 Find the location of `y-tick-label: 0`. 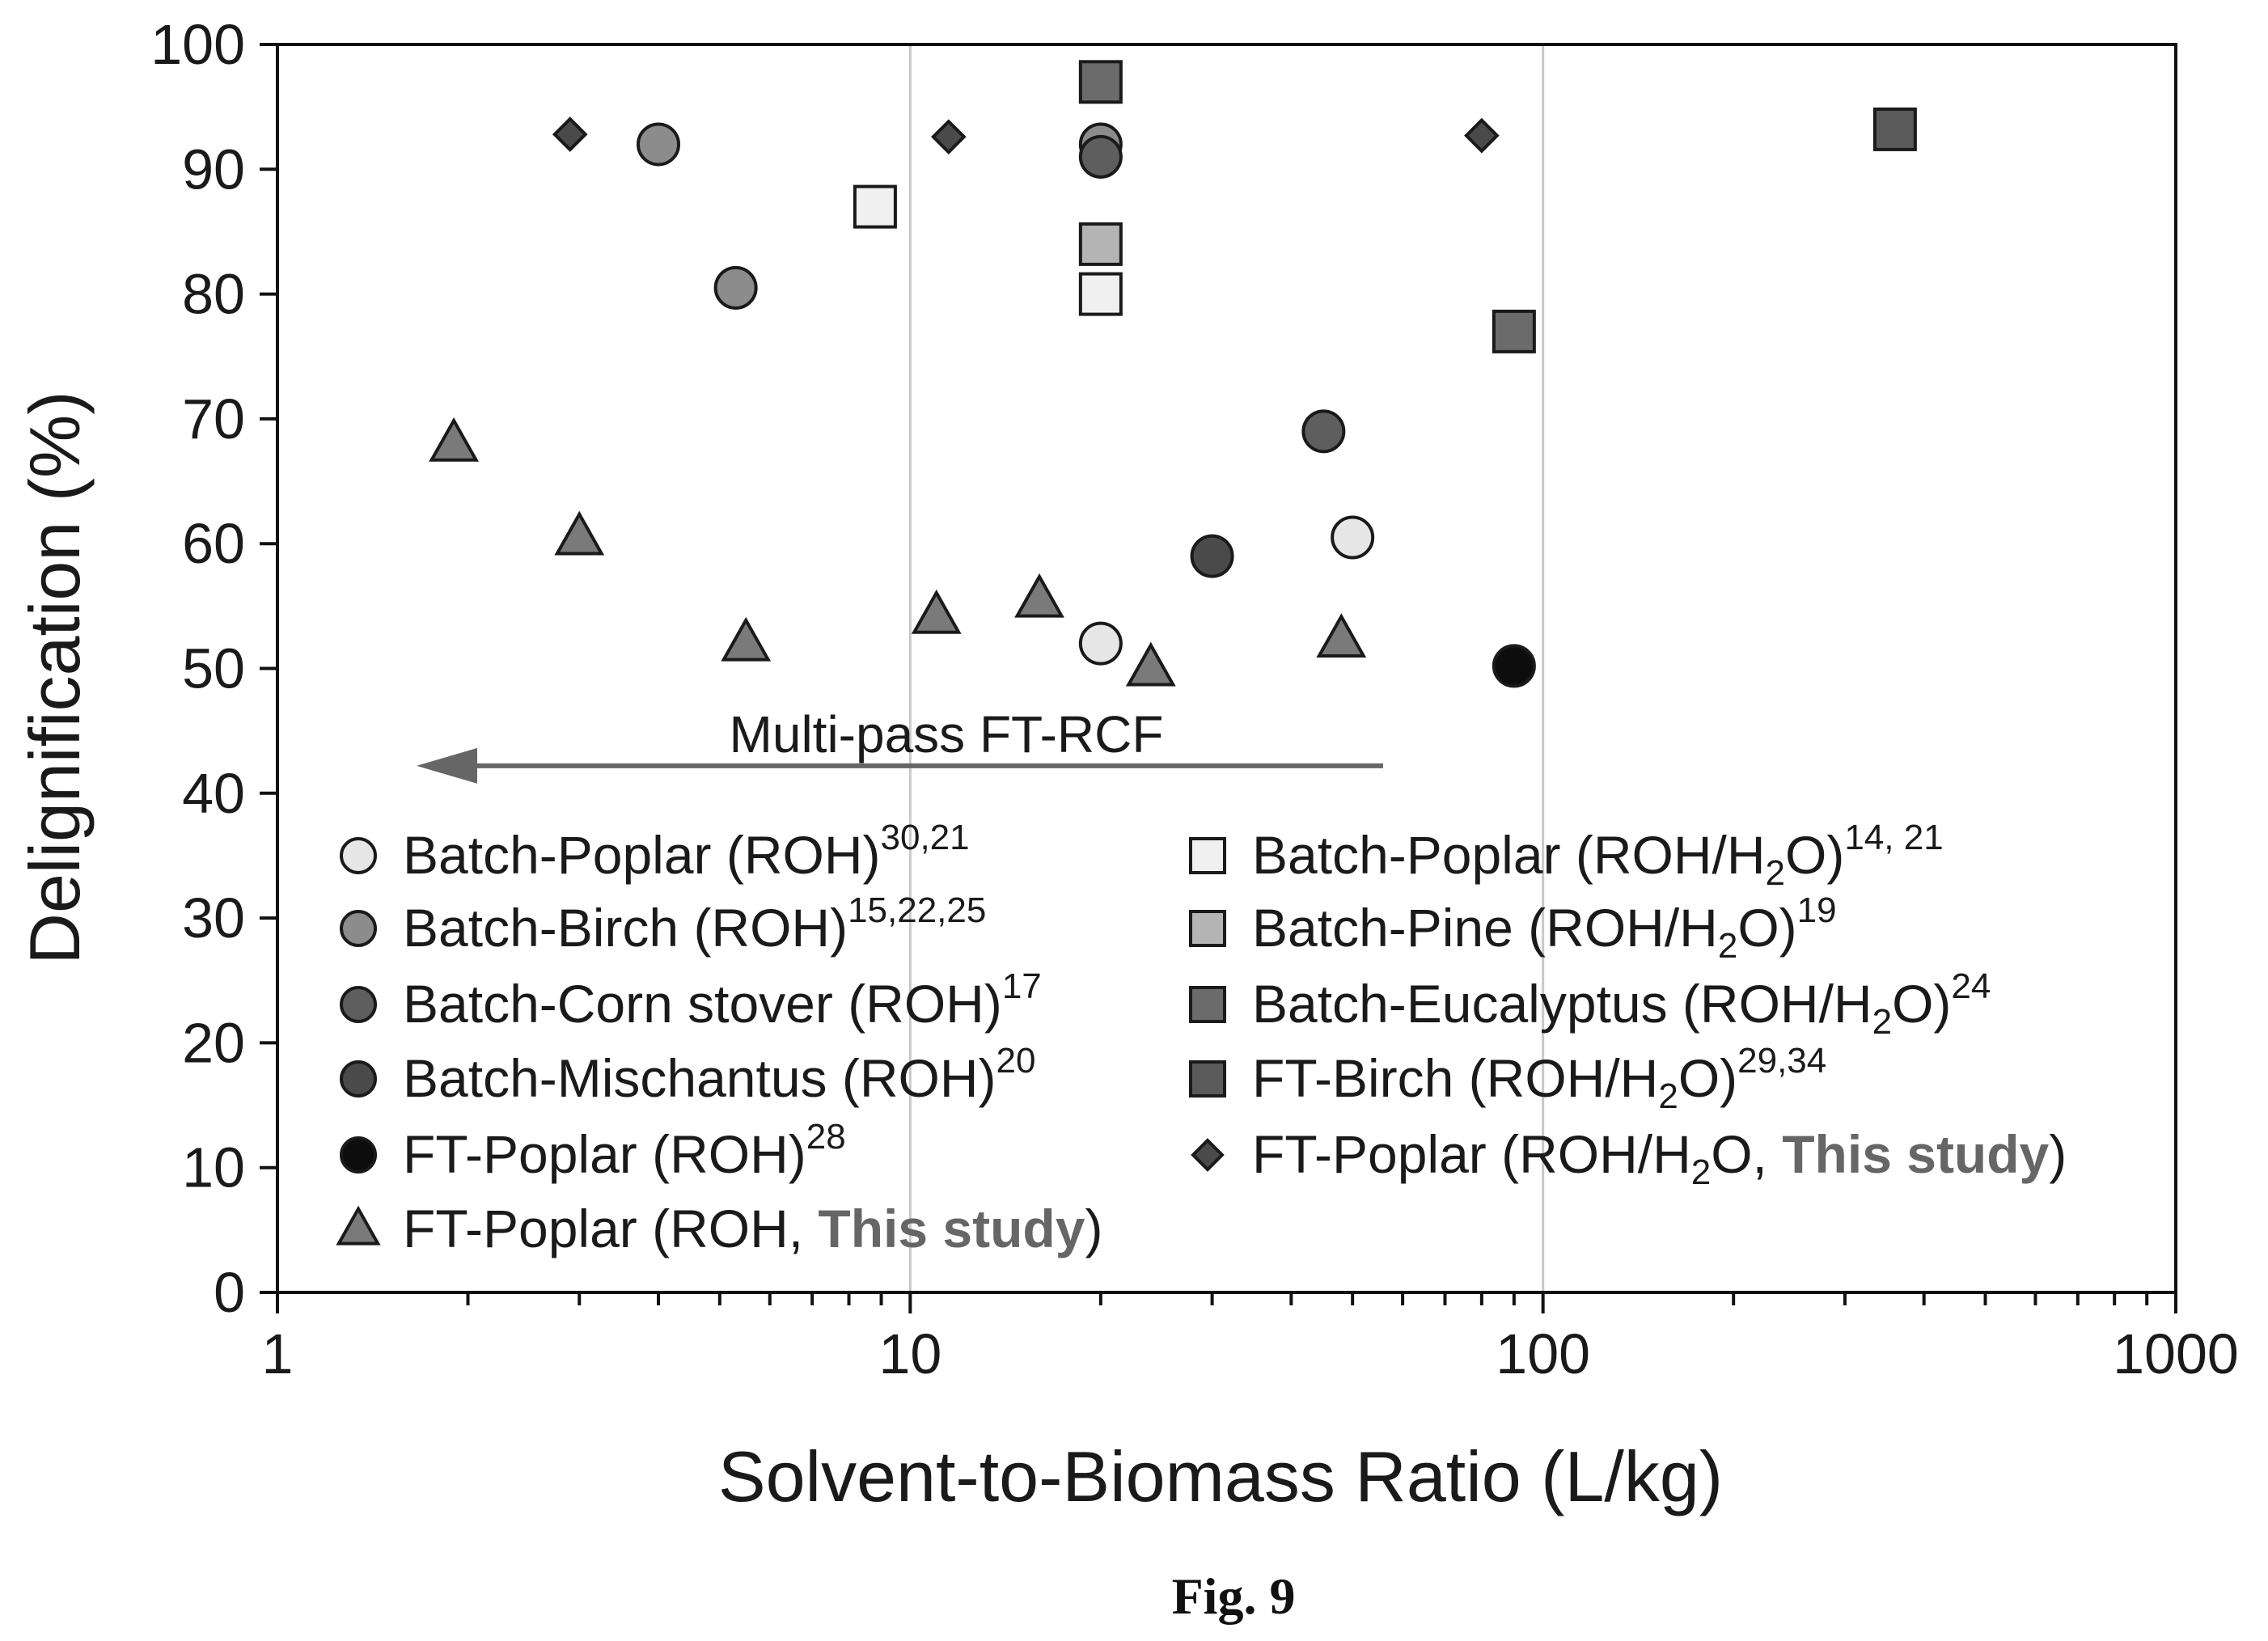

y-tick-label: 0 is located at coordinates (230, 1292).